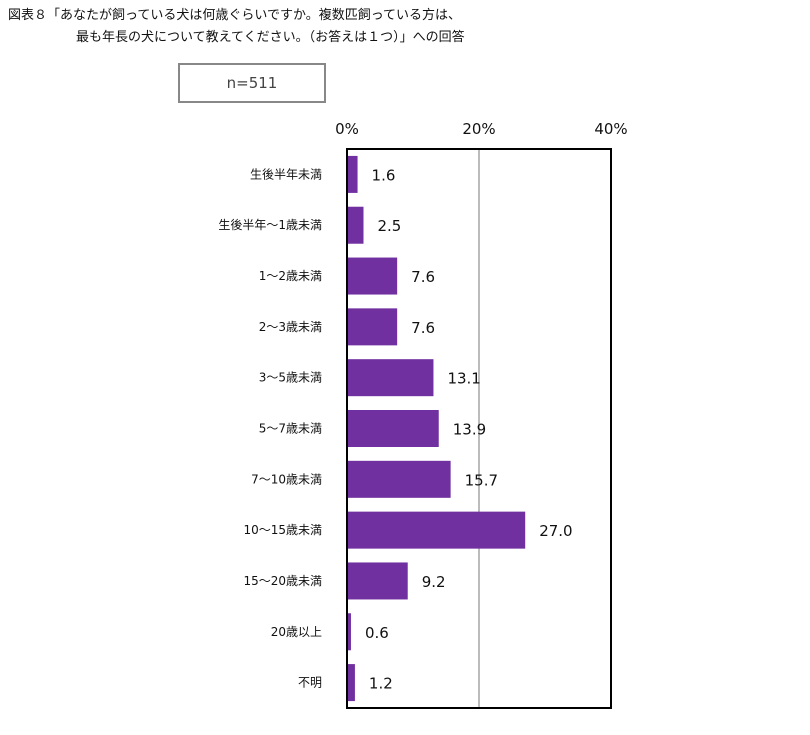  Describe the element at coordinates (252, 83) in the screenshot. I see `sample-size-box: n=511` at that location.